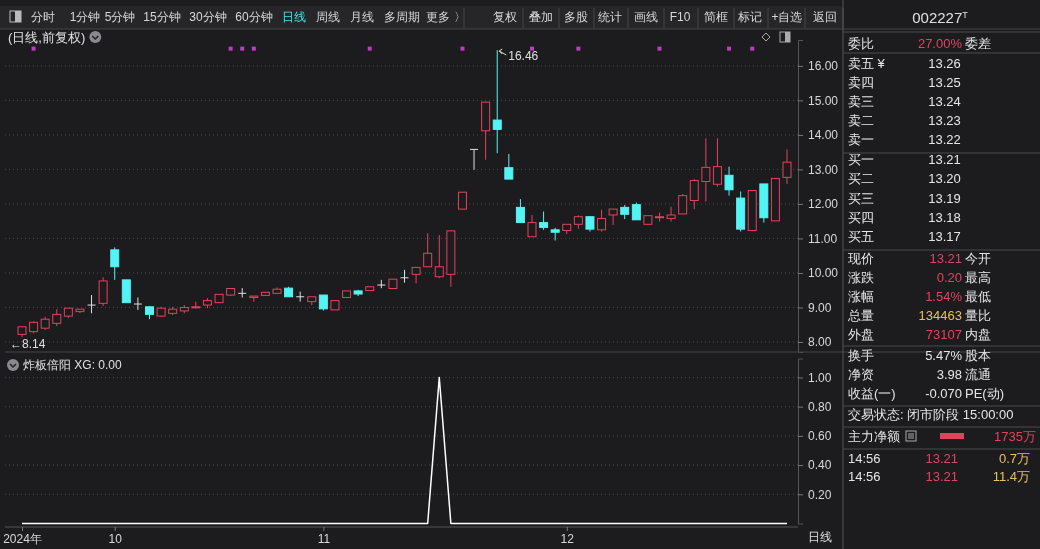  Describe the element at coordinates (861, 43) in the screenshot. I see `text: 委比` at that location.